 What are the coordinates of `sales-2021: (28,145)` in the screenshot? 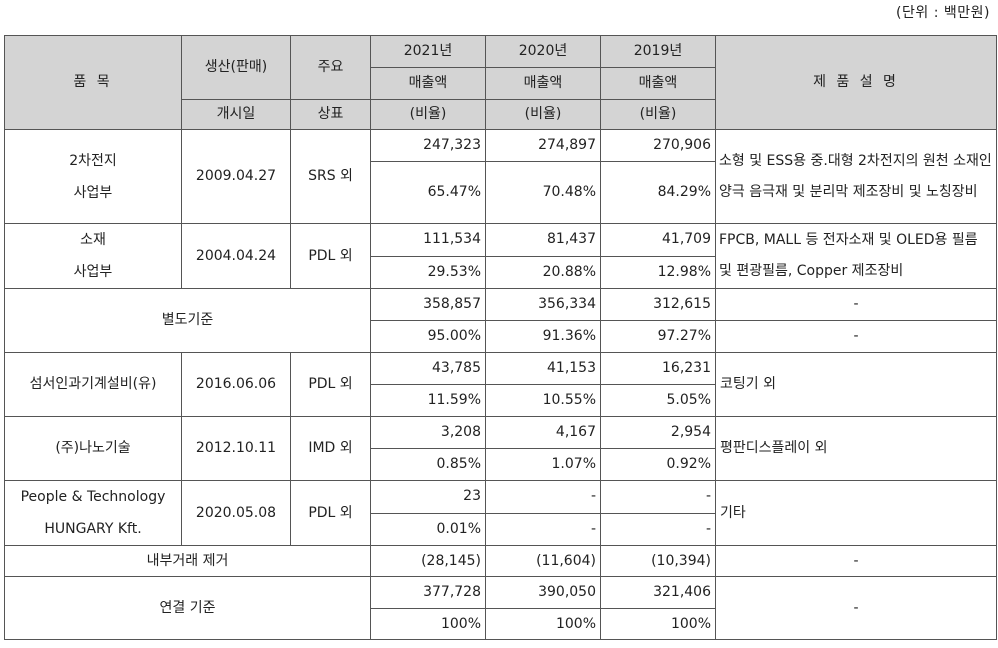 It's located at (428, 561).